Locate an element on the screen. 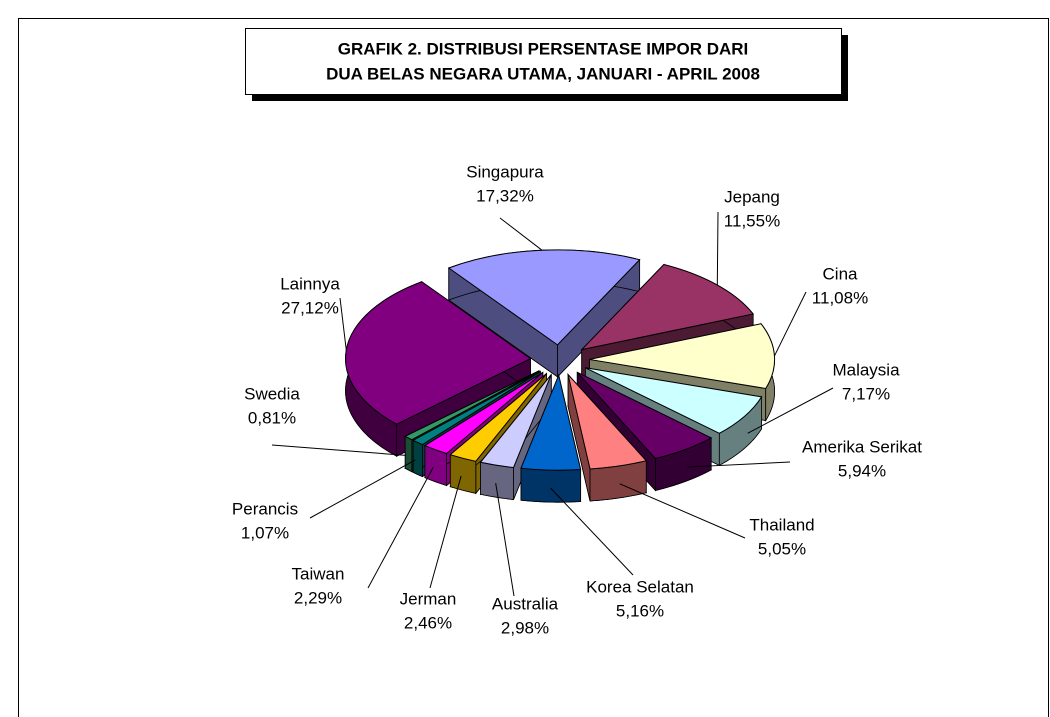  data-label-value: 1,07% is located at coordinates (265, 532).